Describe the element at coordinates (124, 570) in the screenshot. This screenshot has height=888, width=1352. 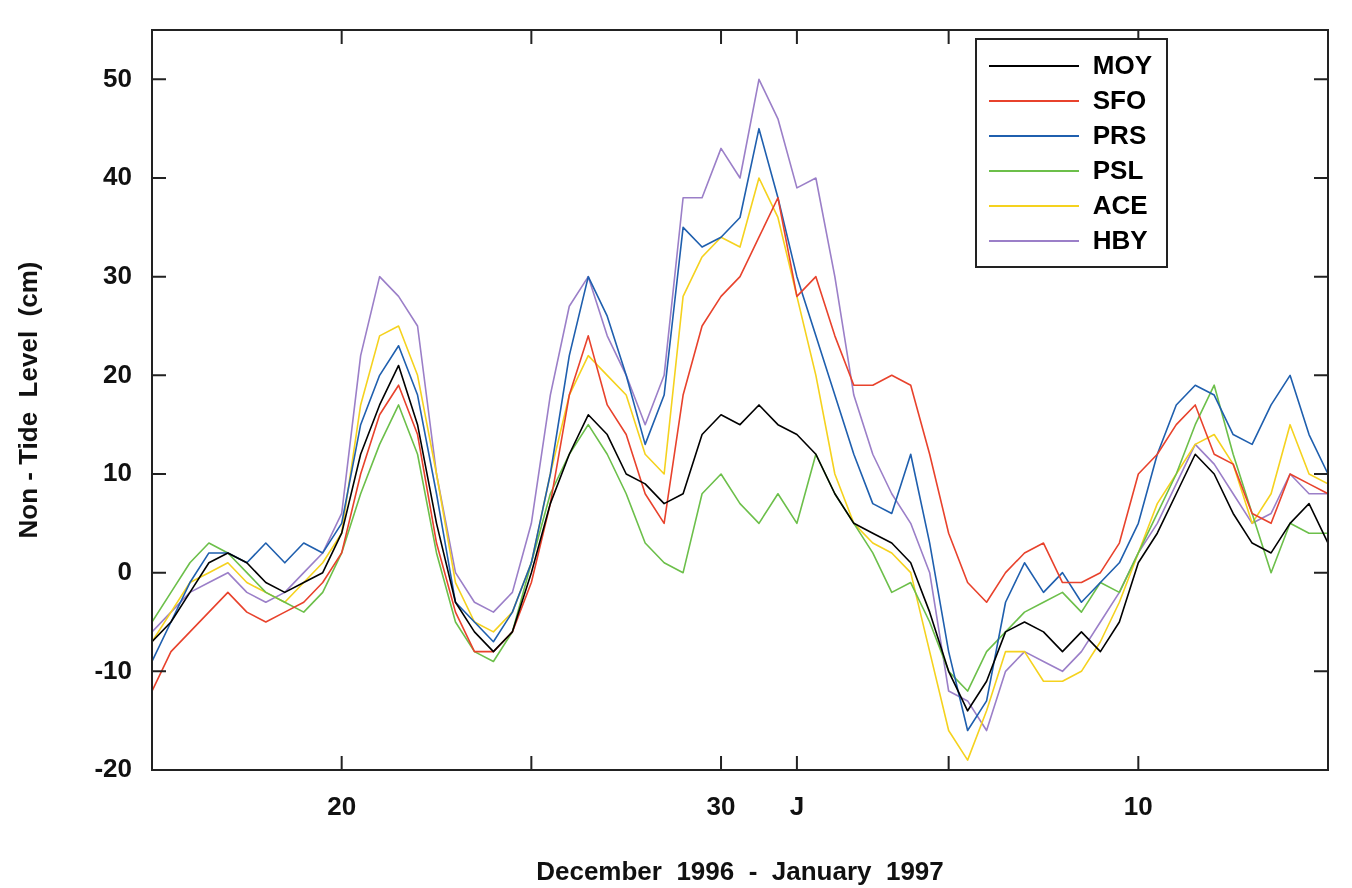
I see `y-tick-label: 0` at that location.